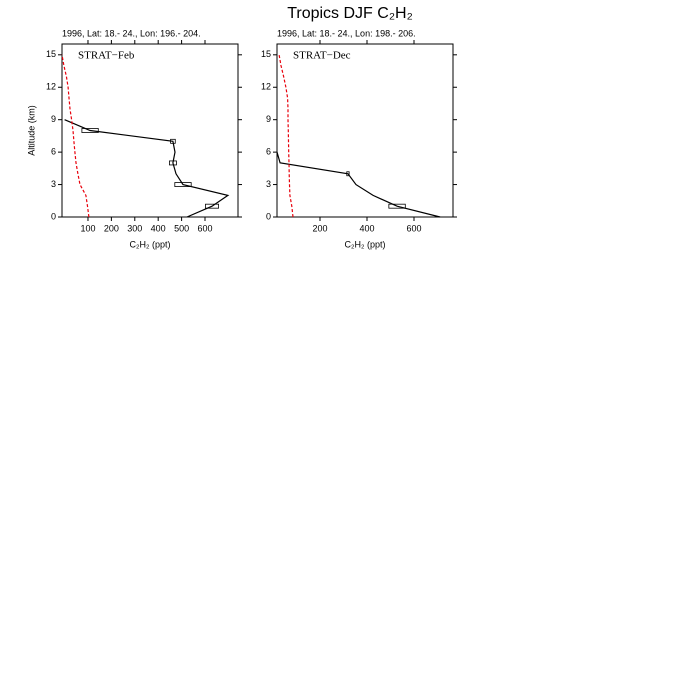  What do you see at coordinates (31, 130) in the screenshot?
I see `y-axis-label: Altitude (km)` at bounding box center [31, 130].